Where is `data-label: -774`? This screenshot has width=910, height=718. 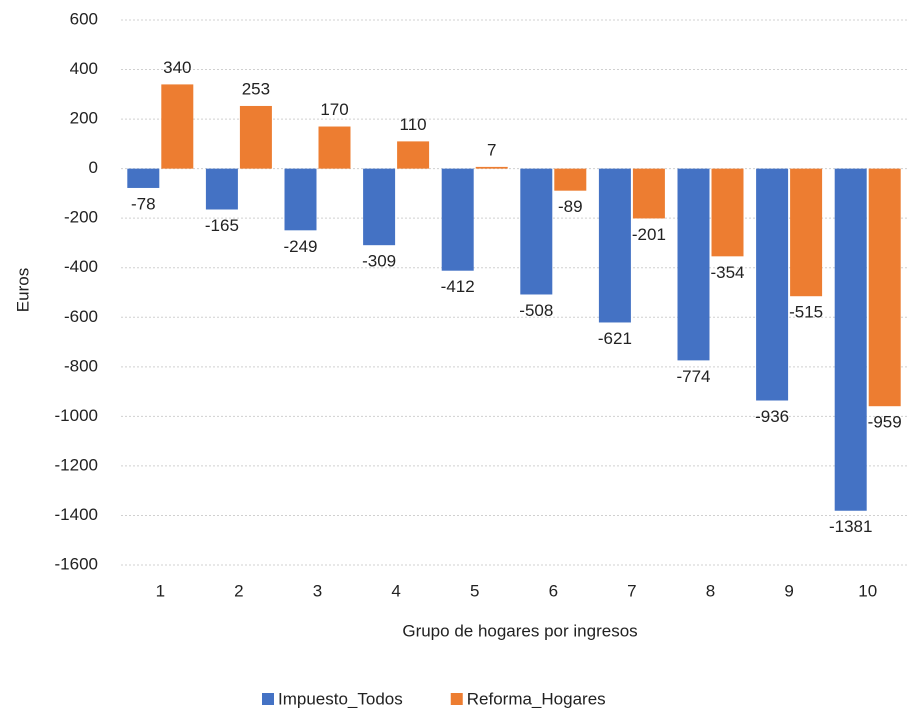
data-label: -774 is located at coordinates (693, 376).